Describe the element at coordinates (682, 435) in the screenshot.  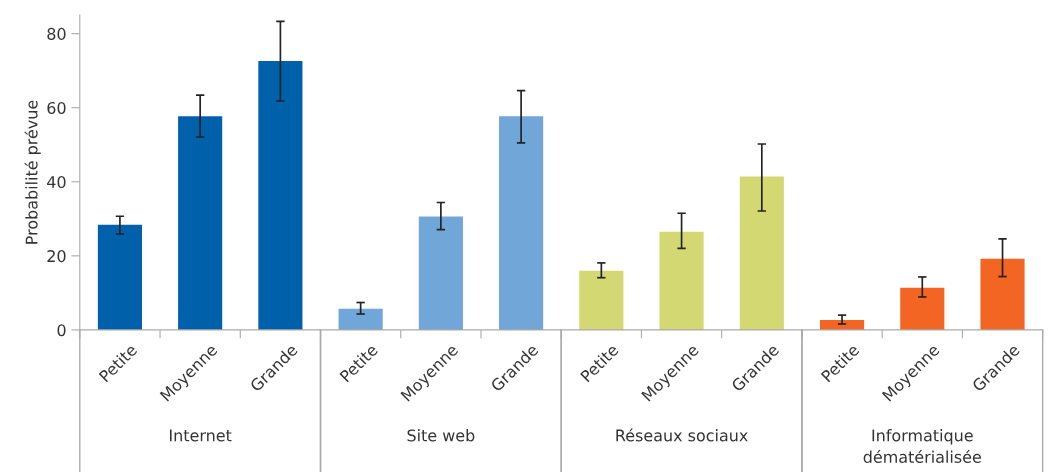
I see `text: Réseaux sociaux` at that location.